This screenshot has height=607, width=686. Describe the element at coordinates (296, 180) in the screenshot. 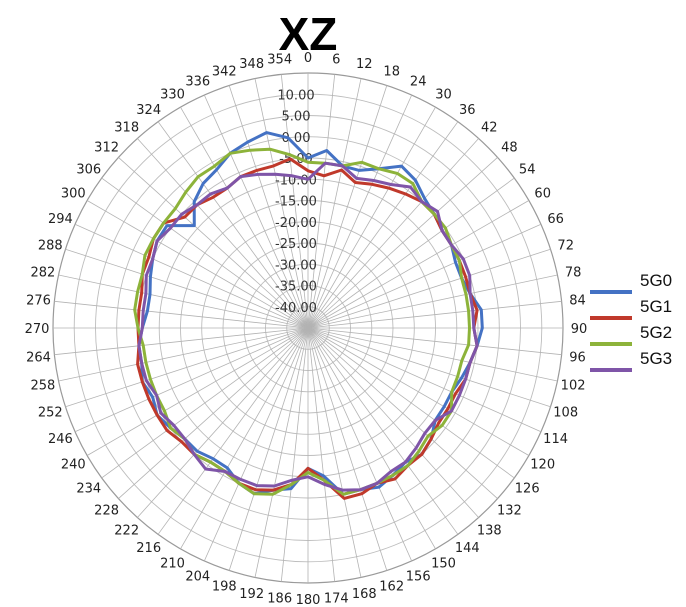

I see `radial-tick-label: -10.00` at that location.